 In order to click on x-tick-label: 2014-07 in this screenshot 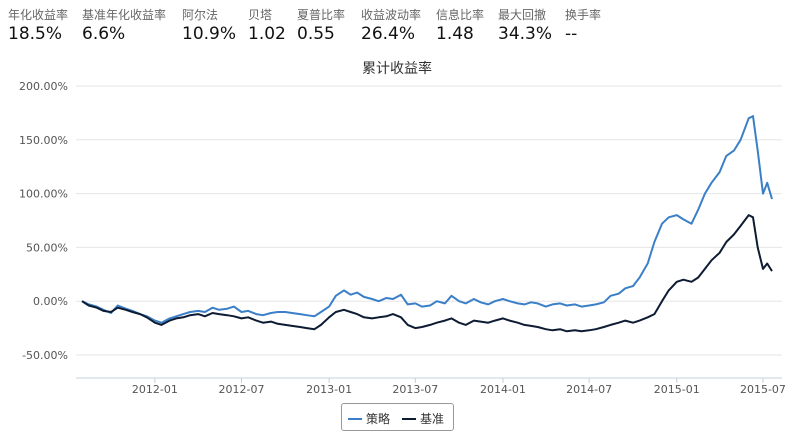, I will do `click(589, 389)`.